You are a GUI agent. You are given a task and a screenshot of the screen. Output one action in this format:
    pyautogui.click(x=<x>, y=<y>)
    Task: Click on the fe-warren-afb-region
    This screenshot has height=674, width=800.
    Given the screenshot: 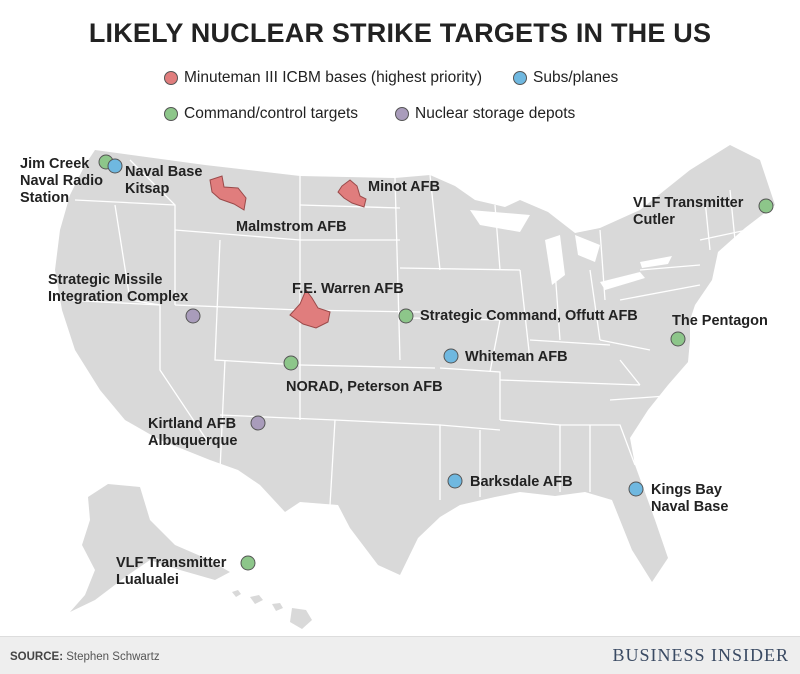 What is the action you would take?
    pyautogui.click(x=310, y=309)
    